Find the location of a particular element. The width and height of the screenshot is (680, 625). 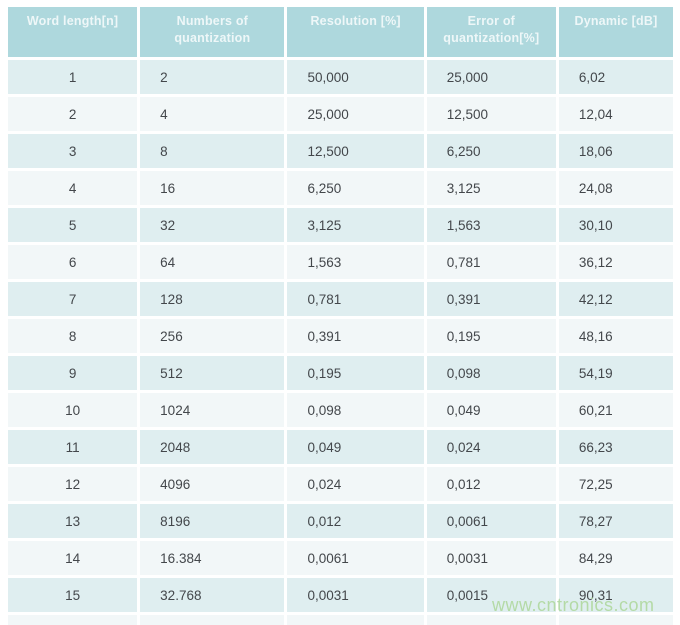

table-row: 5 32 3,125 1,563 30,10 is located at coordinates (340, 225).